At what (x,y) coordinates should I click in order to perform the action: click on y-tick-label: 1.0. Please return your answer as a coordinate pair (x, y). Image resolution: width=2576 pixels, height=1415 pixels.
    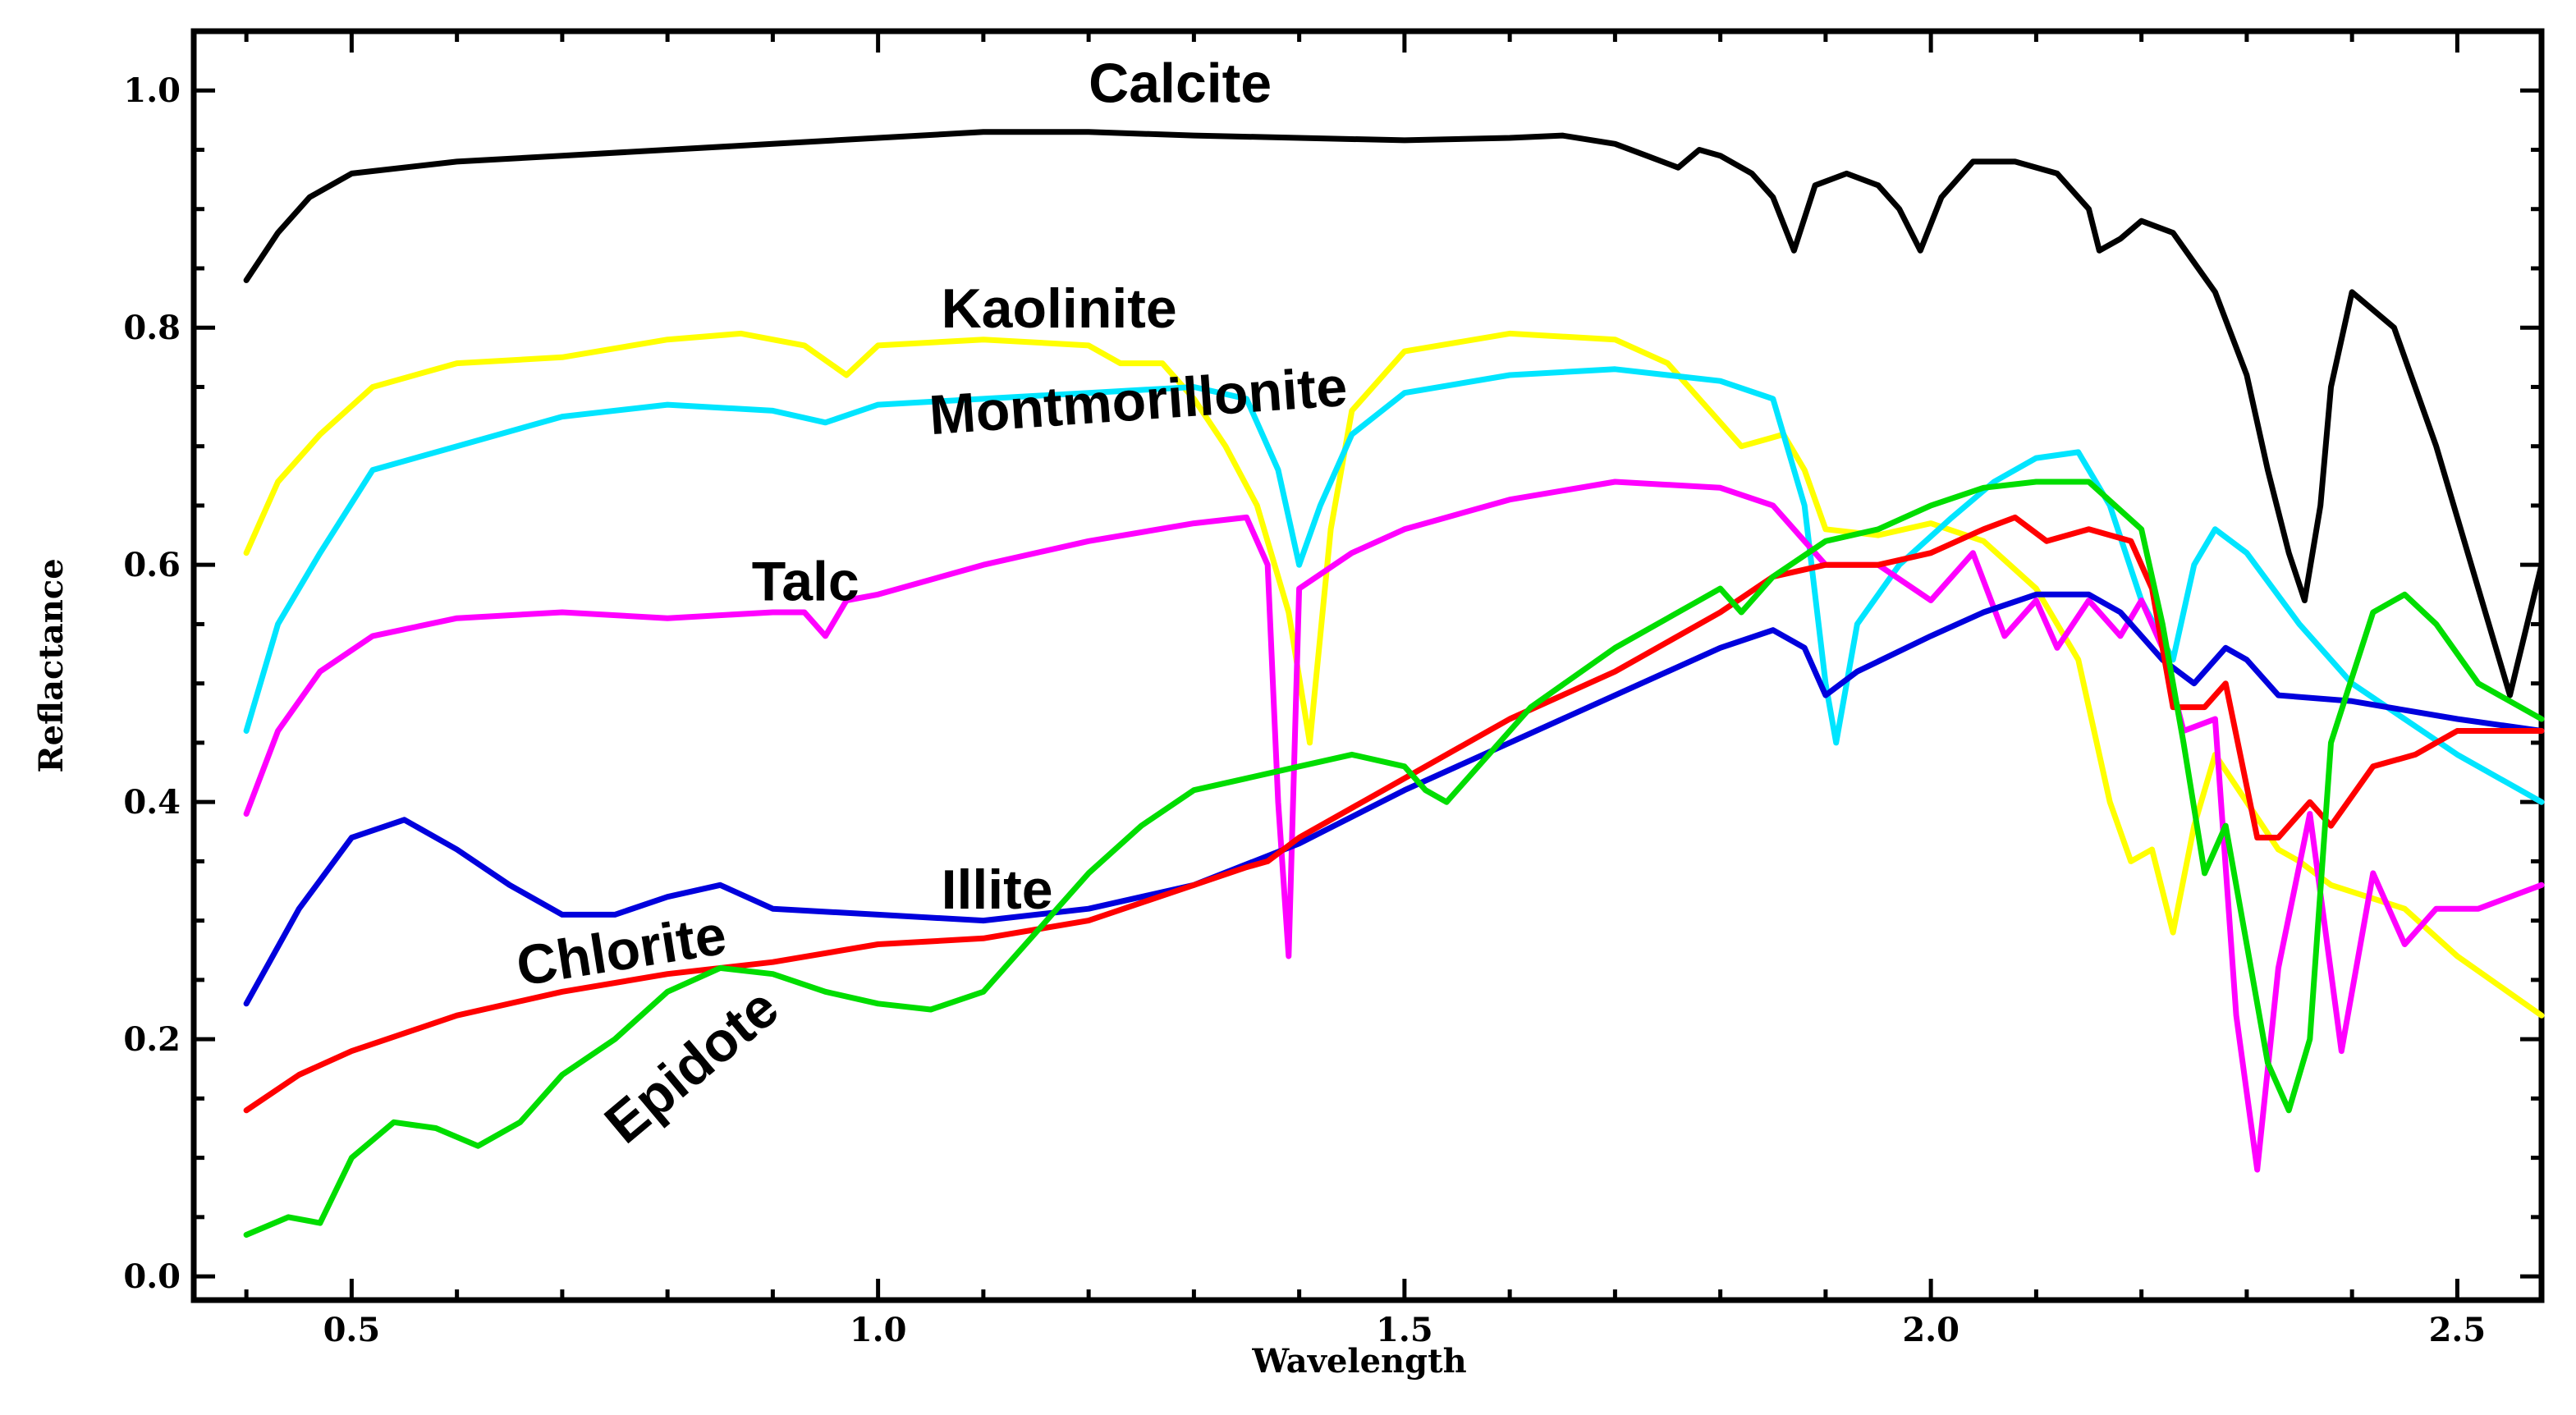
    Looking at the image, I should click on (152, 90).